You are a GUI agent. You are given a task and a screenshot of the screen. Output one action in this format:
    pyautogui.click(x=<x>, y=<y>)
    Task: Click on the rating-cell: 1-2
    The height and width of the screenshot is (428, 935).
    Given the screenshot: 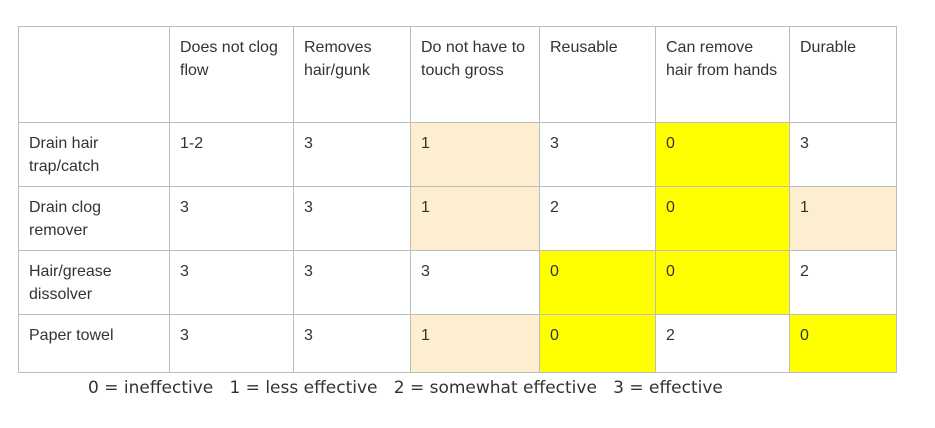 What is the action you would take?
    pyautogui.click(x=231, y=154)
    